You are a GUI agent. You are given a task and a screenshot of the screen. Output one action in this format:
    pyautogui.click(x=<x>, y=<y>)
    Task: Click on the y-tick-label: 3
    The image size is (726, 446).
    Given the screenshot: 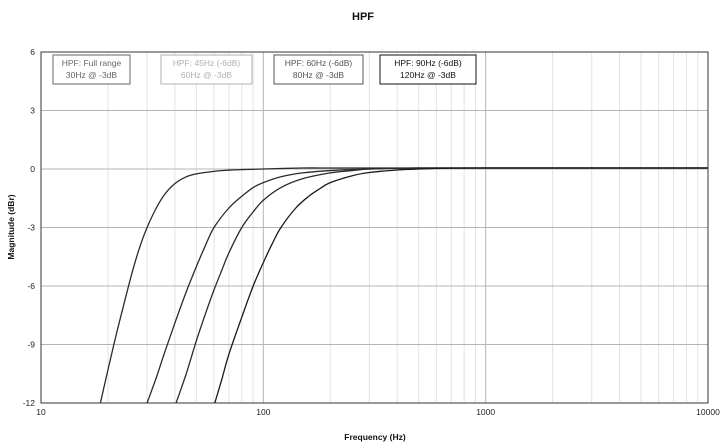 What is the action you would take?
    pyautogui.click(x=32, y=111)
    